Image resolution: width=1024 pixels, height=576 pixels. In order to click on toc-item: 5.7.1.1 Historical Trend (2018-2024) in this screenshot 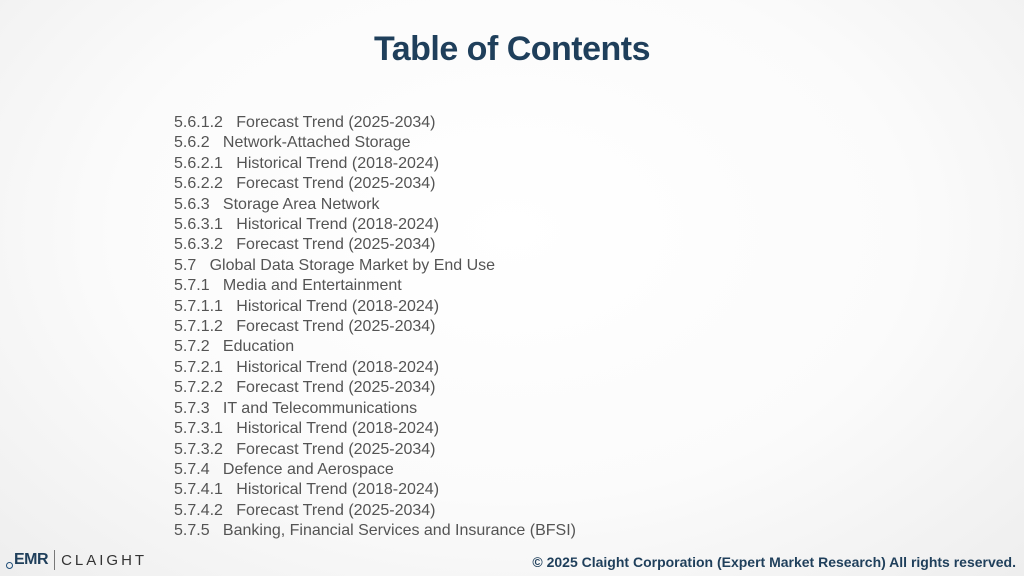, I will do `click(307, 306)`.